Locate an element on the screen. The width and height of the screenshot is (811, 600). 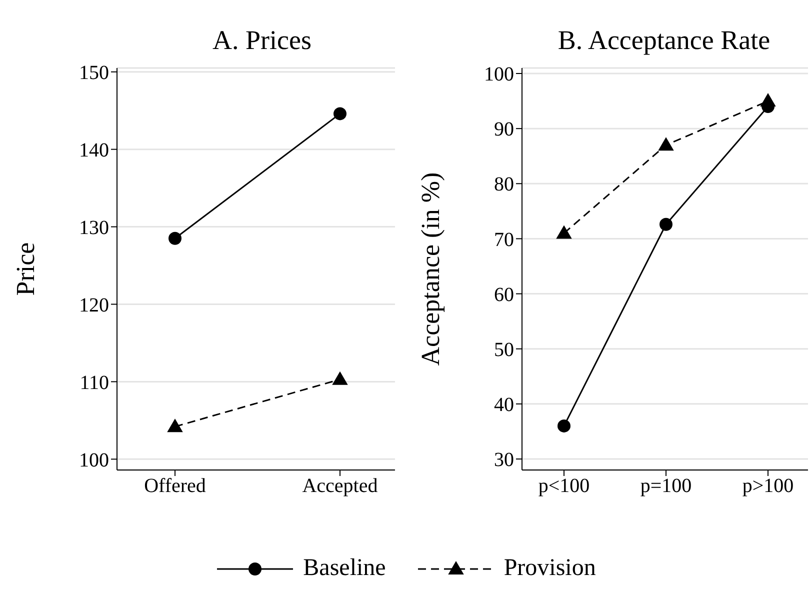
y-tick-label: 30 is located at coordinates (504, 460).